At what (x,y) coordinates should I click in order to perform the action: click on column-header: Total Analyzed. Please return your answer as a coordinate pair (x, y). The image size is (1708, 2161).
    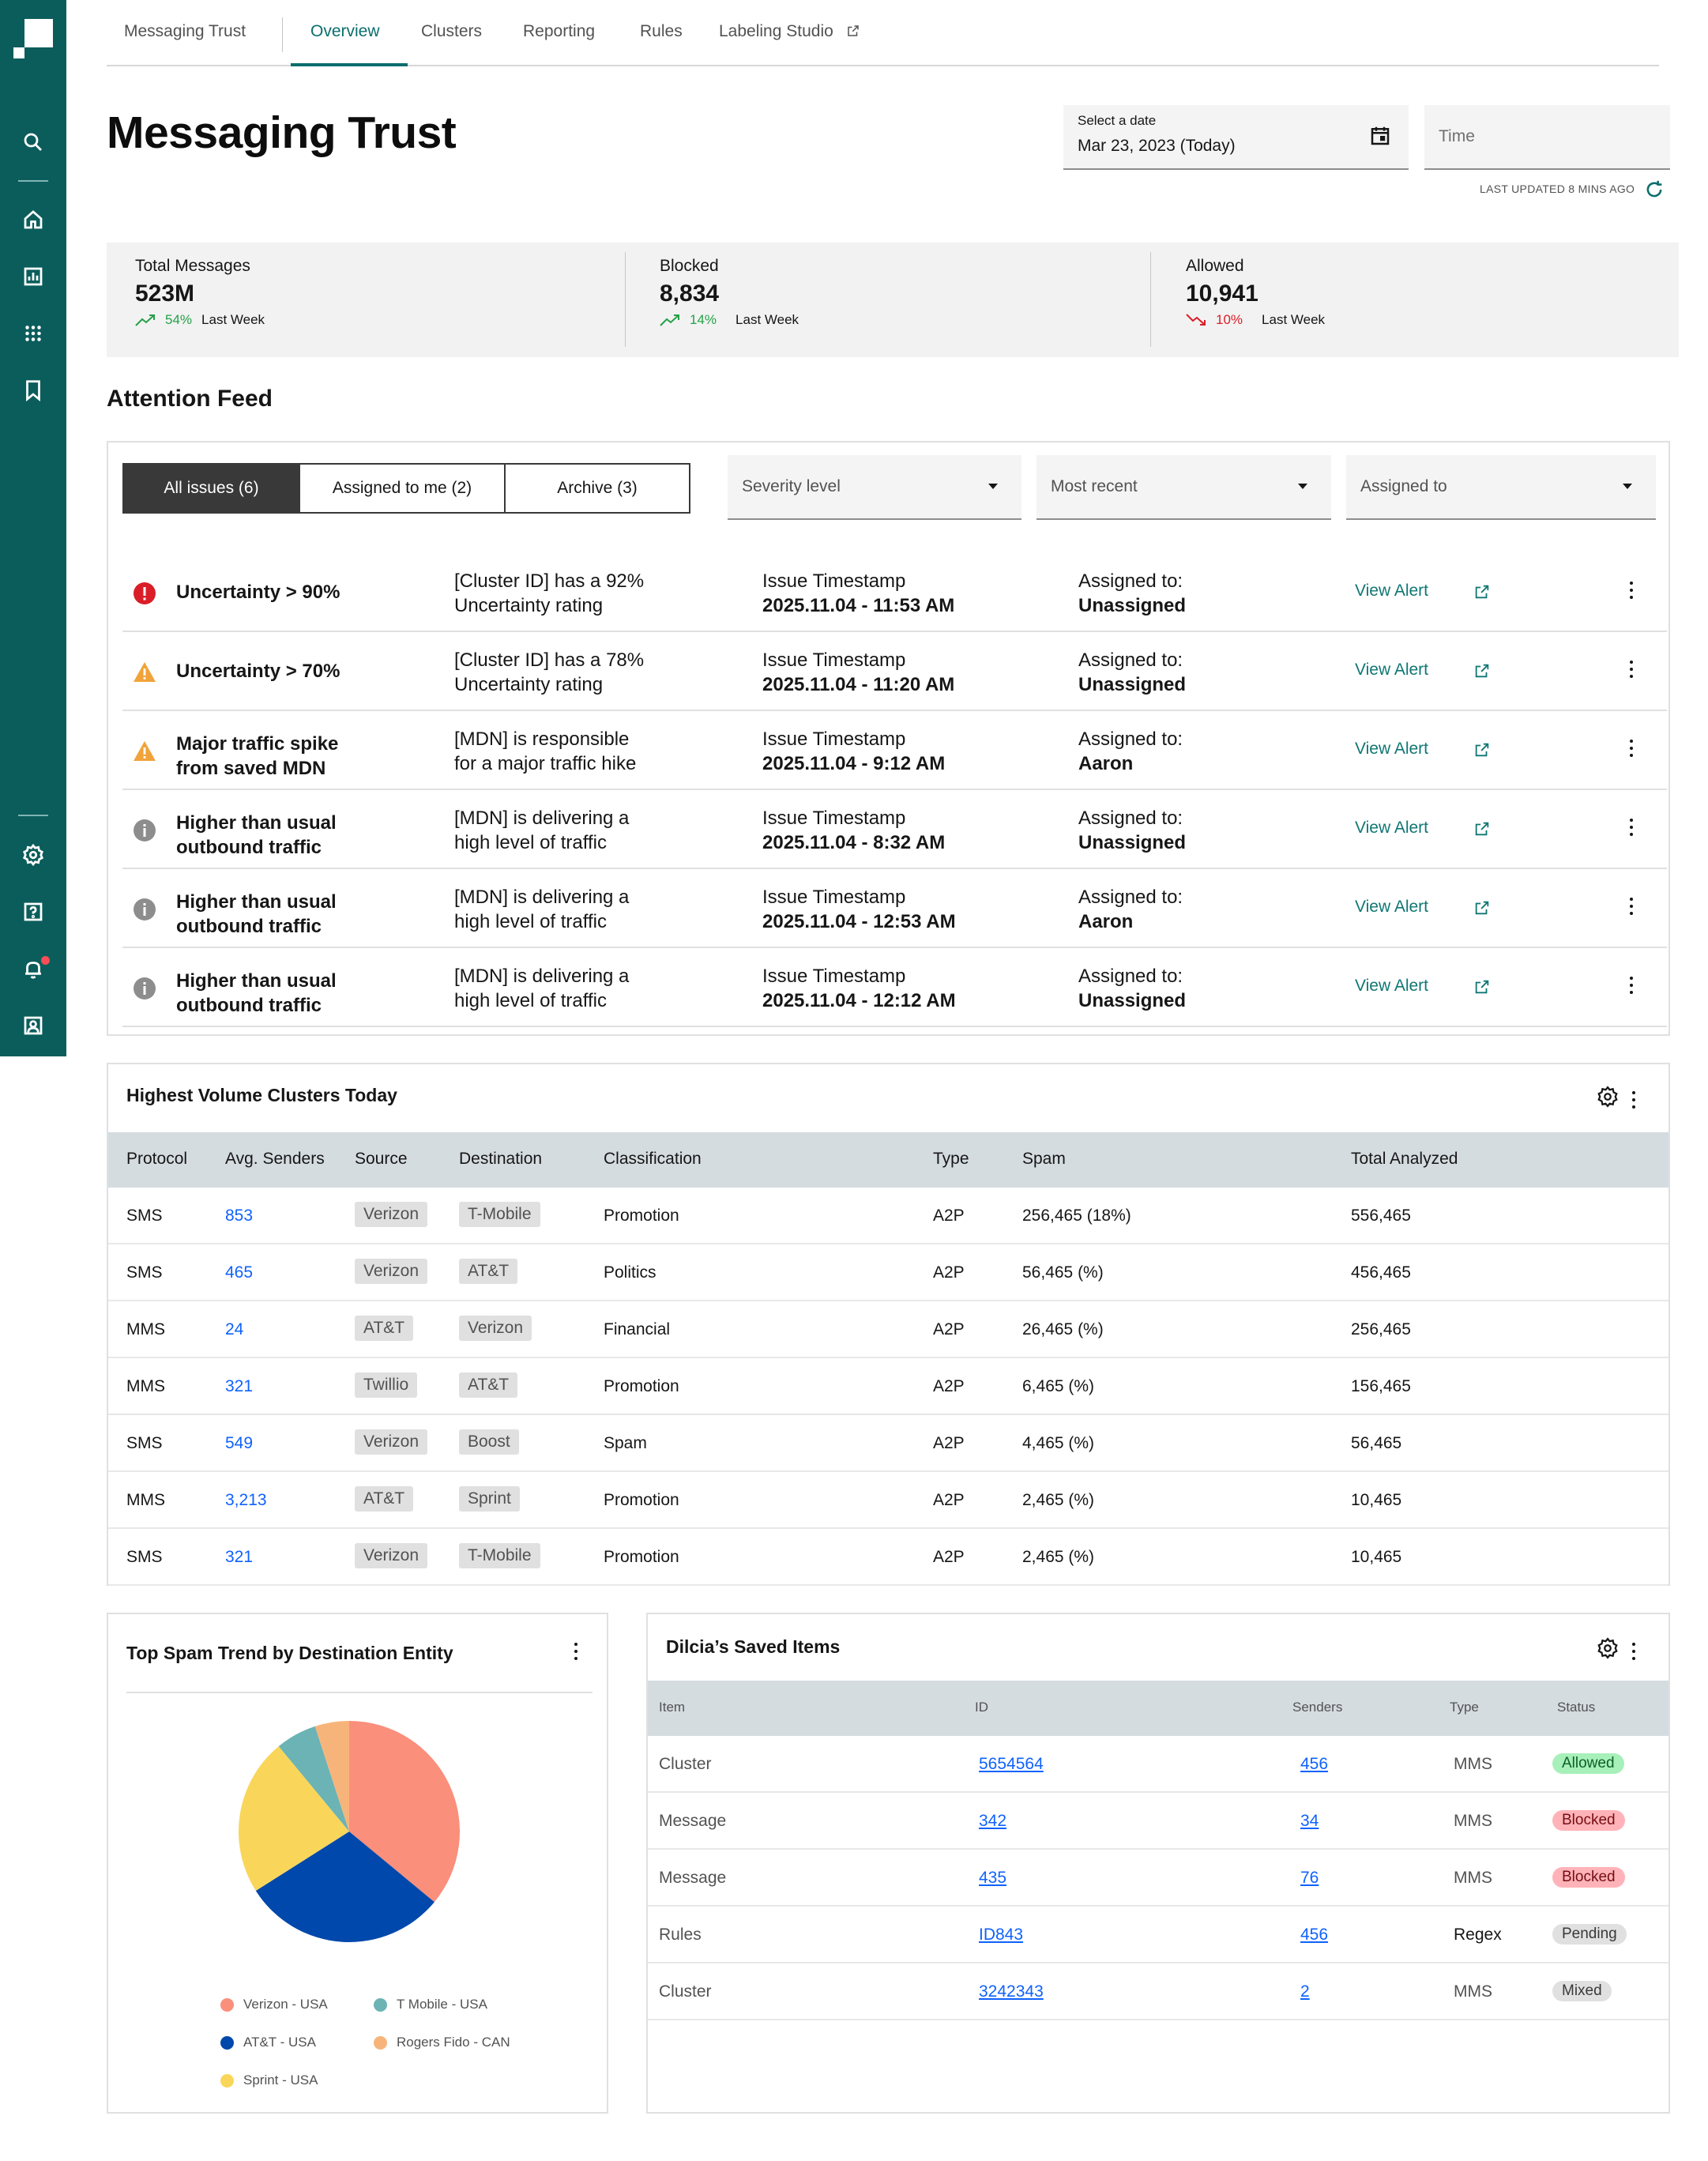
    Looking at the image, I should click on (1404, 1159).